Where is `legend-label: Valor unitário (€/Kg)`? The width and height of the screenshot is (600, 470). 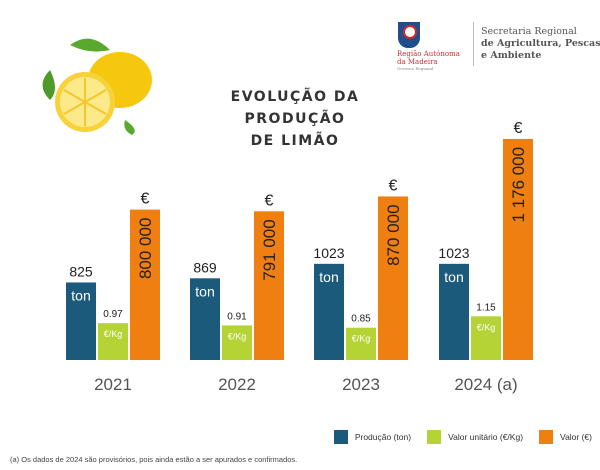 legend-label: Valor unitário (€/Kg) is located at coordinates (486, 437).